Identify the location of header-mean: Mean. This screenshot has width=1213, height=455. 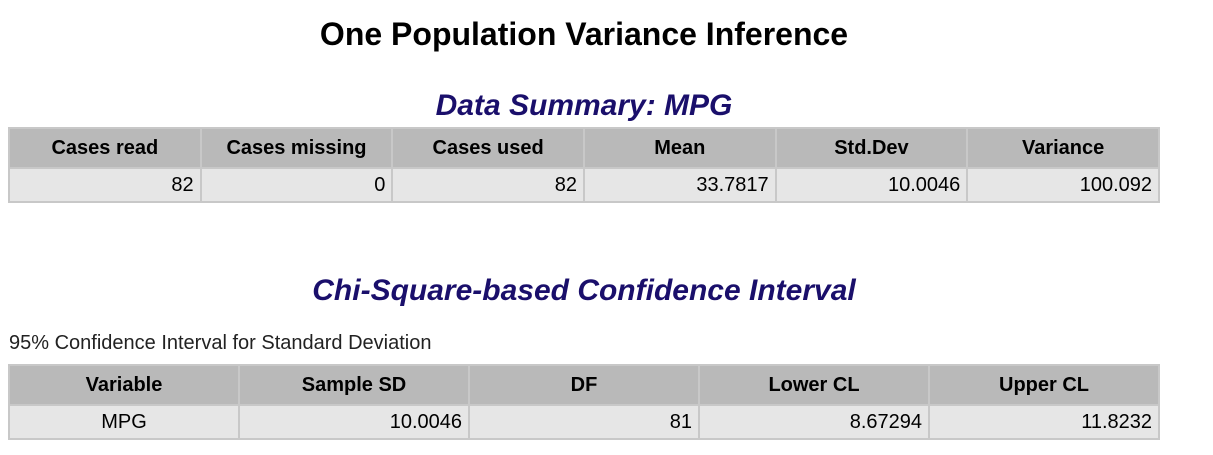
(679, 148).